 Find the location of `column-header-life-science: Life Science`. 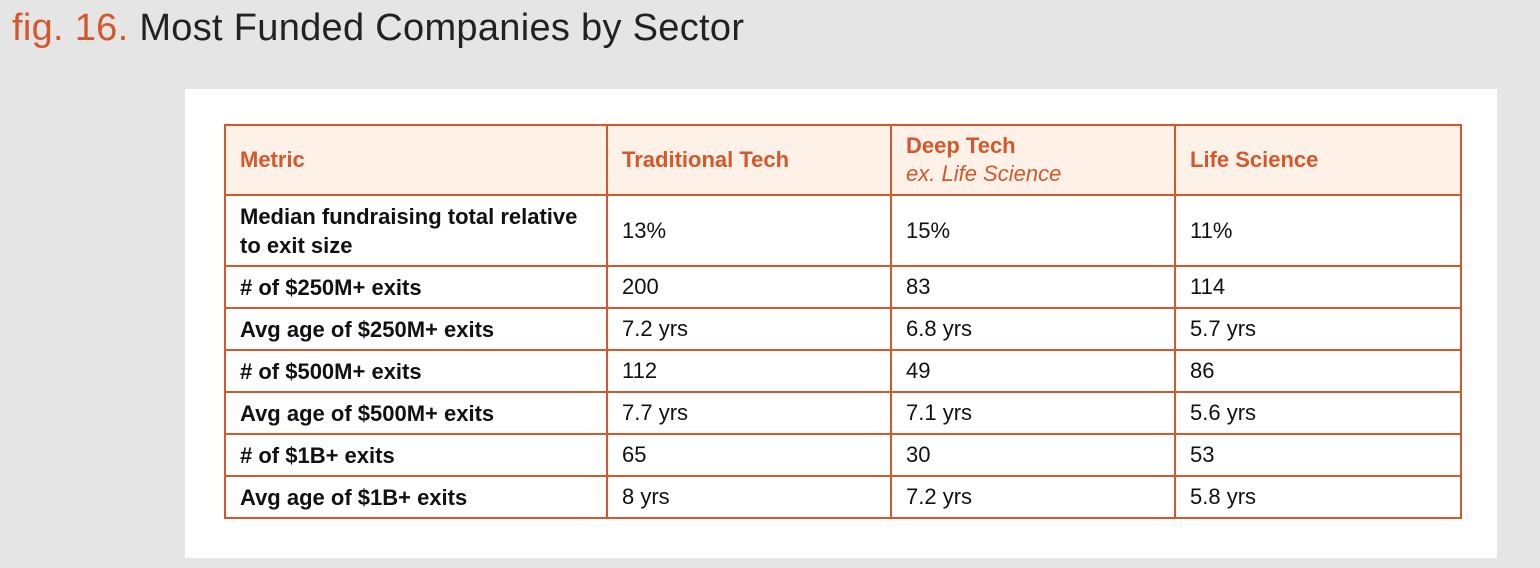

column-header-life-science: Life Science is located at coordinates (1318, 160).